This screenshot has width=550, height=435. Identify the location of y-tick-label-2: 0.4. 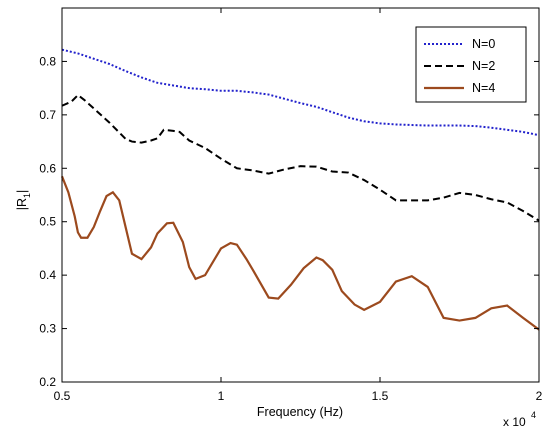
(47, 275).